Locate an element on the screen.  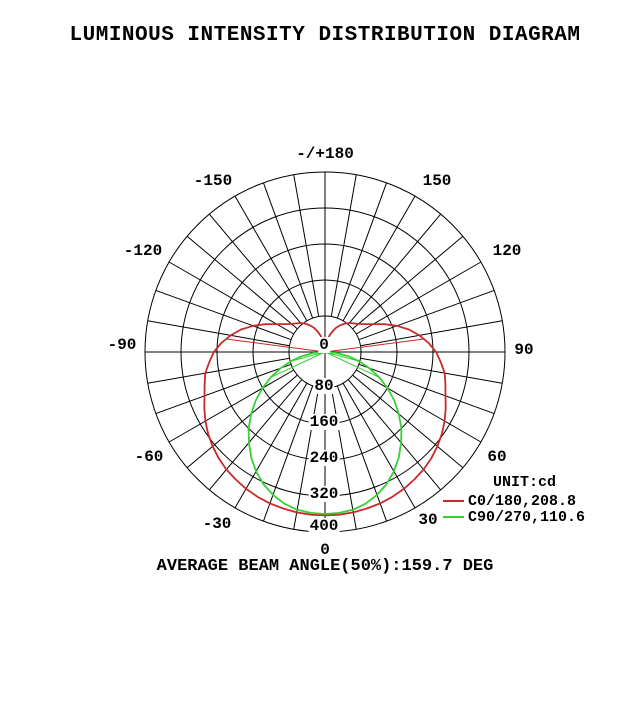
beam-angle-text: AVERAGE BEAM ANGLE(50%):159.7 DEG is located at coordinates (325, 566).